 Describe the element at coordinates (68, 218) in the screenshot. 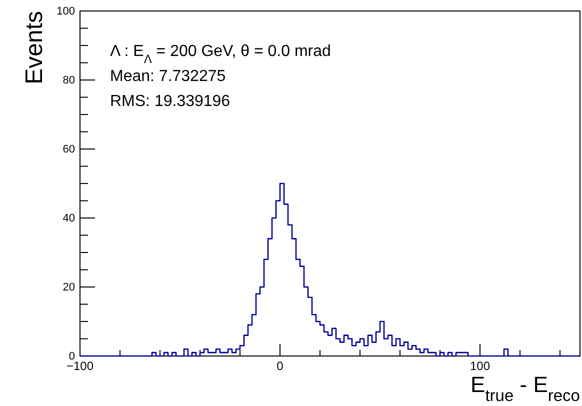

I see `y-tick-label: 40` at that location.